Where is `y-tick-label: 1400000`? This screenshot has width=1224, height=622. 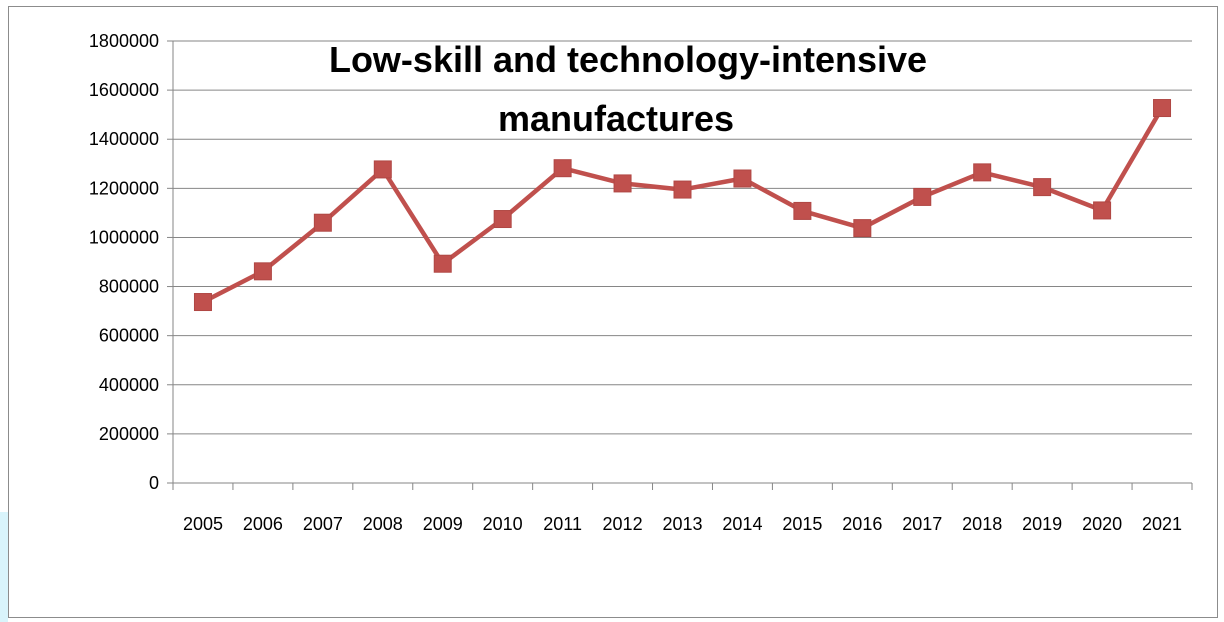
y-tick-label: 1400000 is located at coordinates (124, 139).